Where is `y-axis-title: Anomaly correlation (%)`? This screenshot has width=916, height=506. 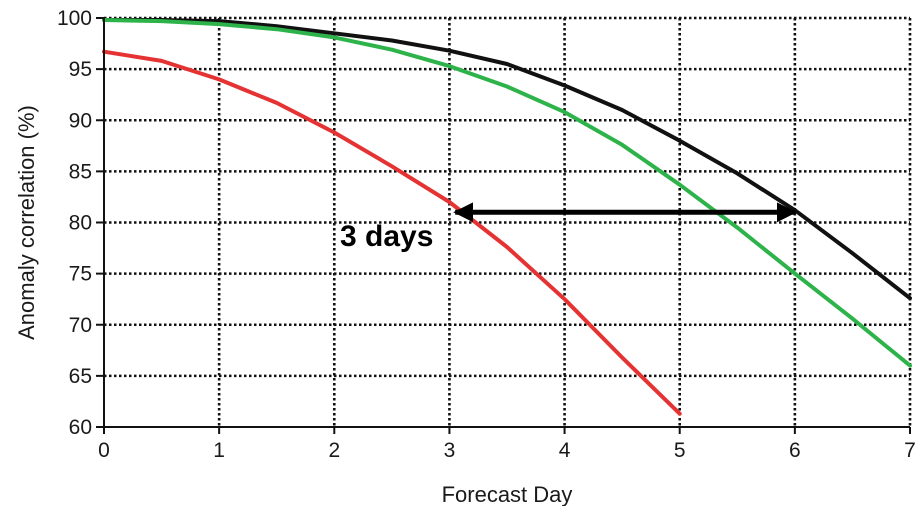 y-axis-title: Anomaly correlation (%) is located at coordinates (26, 222).